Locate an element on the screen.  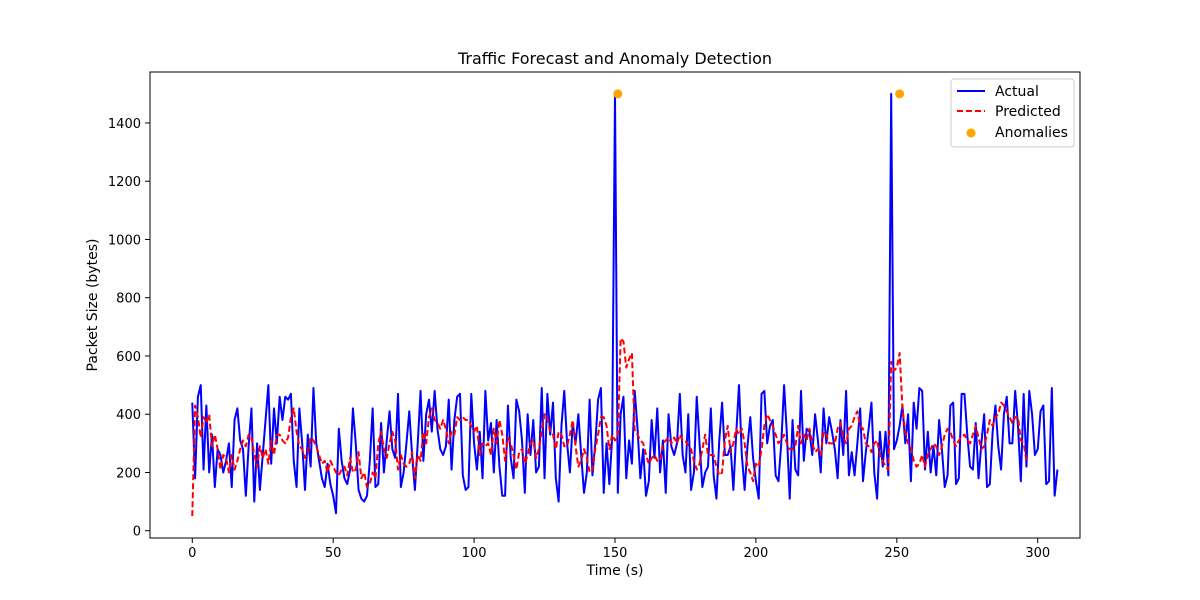
legend-anomalies-label: Anomalies is located at coordinates (1031, 133).